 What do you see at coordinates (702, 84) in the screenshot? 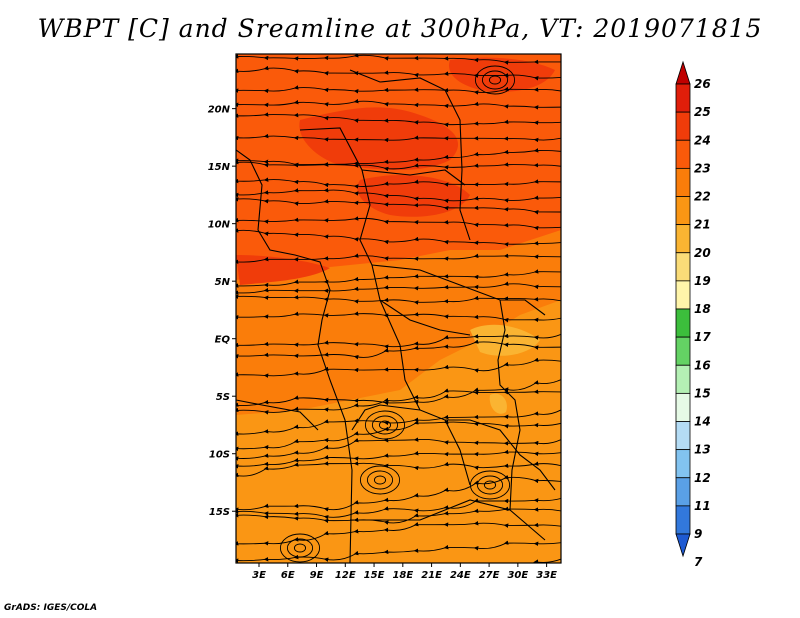
I see `colorbar-label: 26` at bounding box center [702, 84].